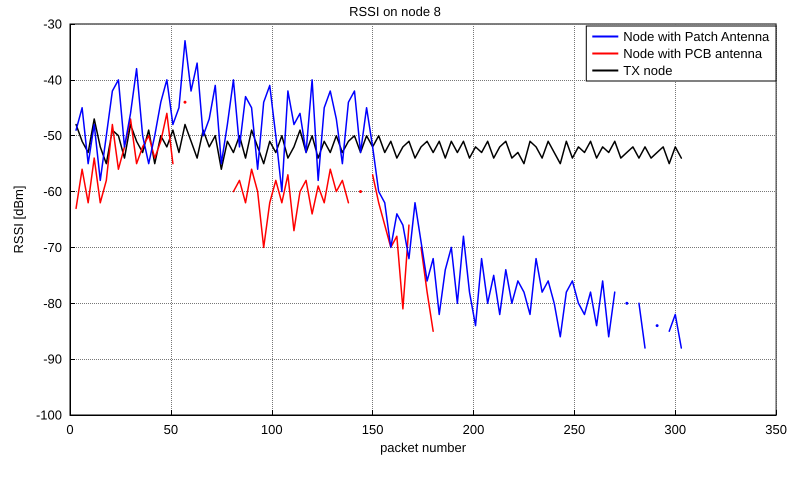 The width and height of the screenshot is (790, 481). What do you see at coordinates (575, 429) in the screenshot?
I see `x-tick-label: 250` at bounding box center [575, 429].